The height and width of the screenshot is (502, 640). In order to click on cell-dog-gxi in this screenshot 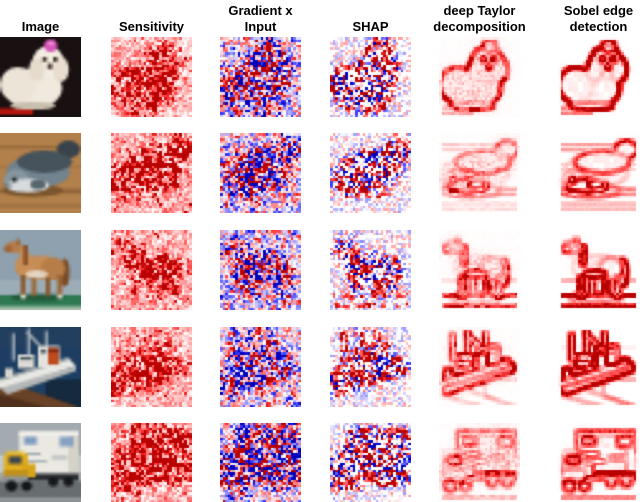, I will do `click(260, 77)`.